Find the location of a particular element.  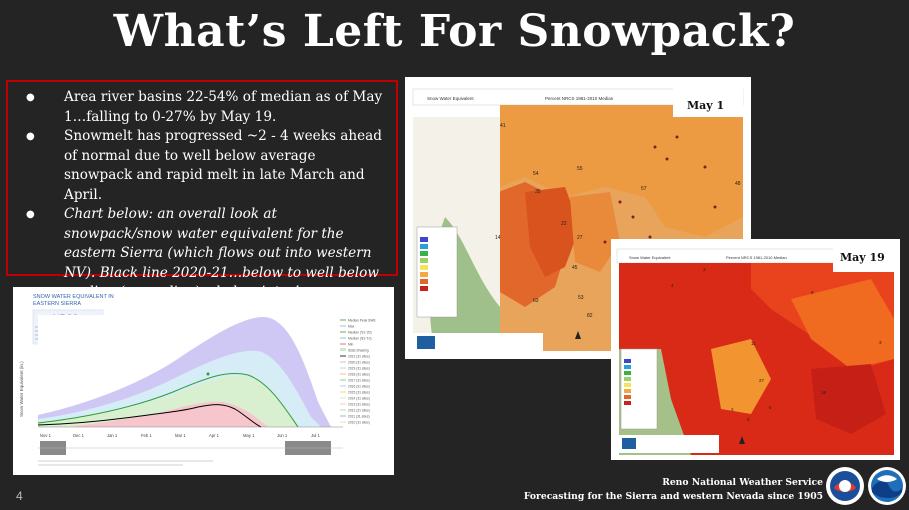

median-line is located at coordinates (168, 400).